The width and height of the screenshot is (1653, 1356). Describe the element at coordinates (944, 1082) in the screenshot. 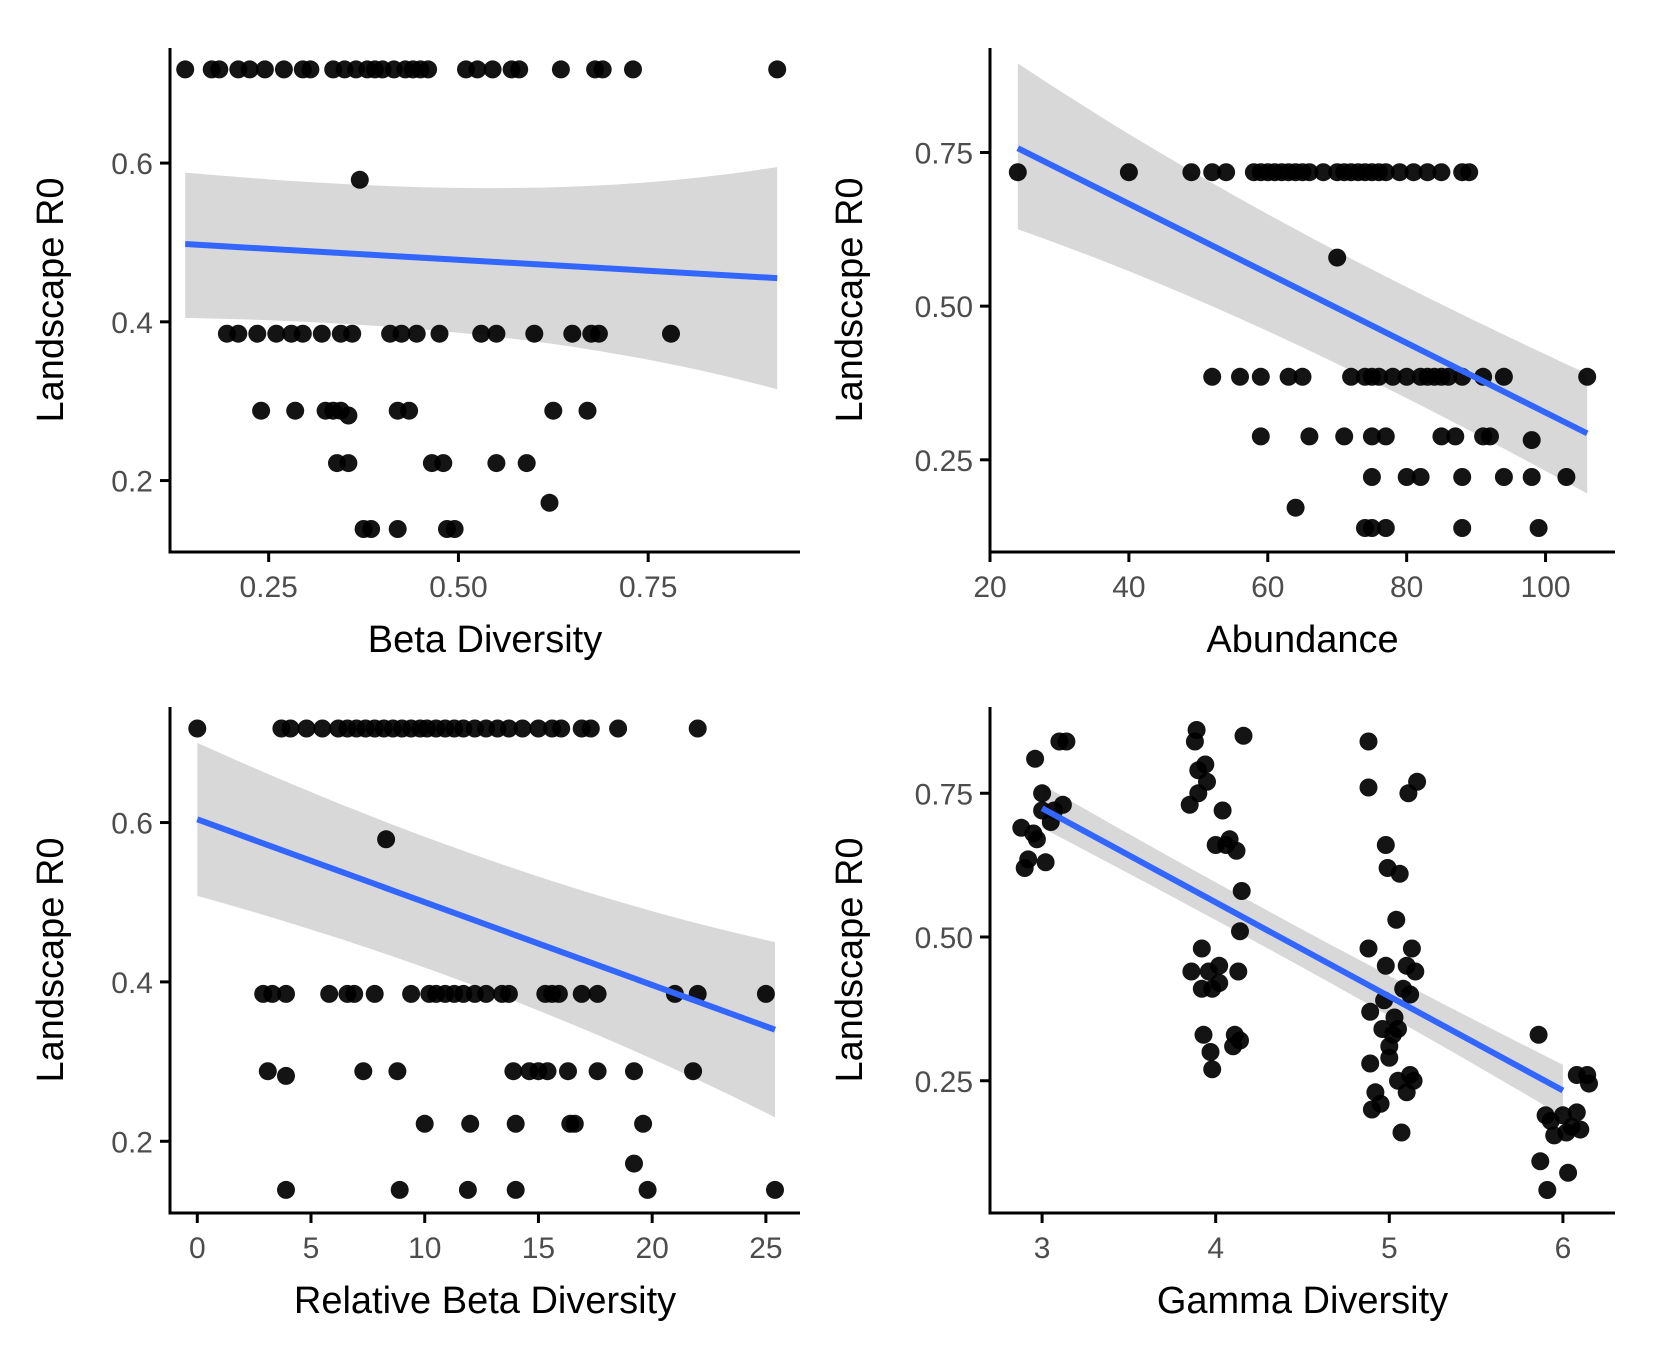

I see `y-tick-label: 0.25` at that location.